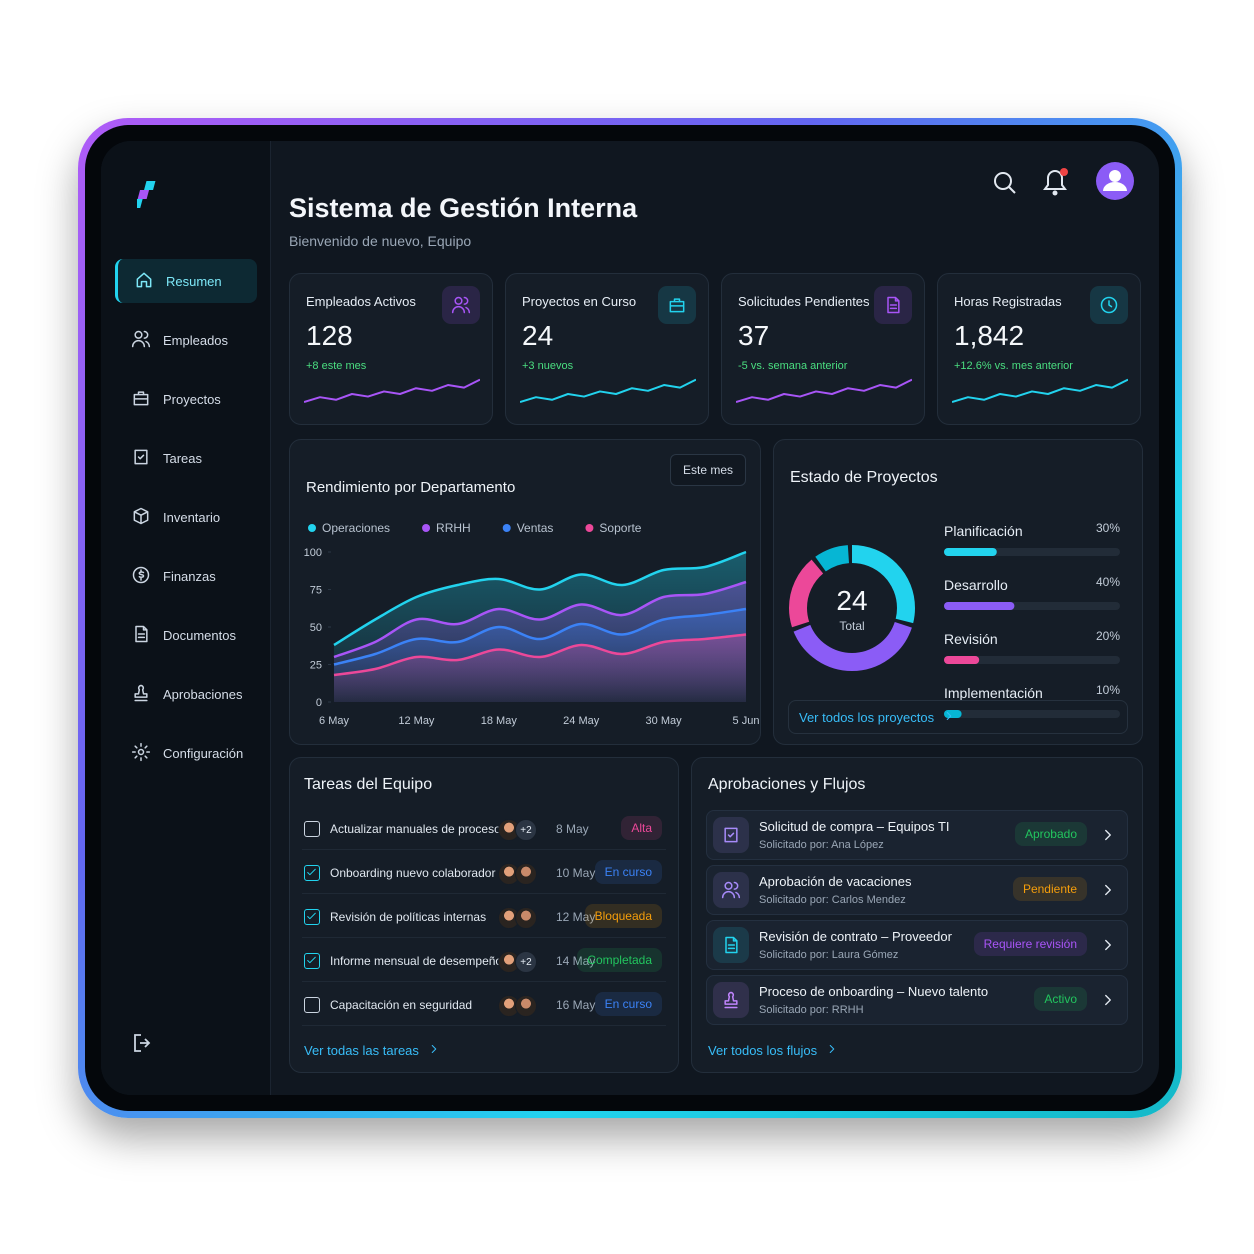 The height and width of the screenshot is (1254, 1254). I want to click on stat-change: +12.6% vs. mes anterior, so click(1013, 366).